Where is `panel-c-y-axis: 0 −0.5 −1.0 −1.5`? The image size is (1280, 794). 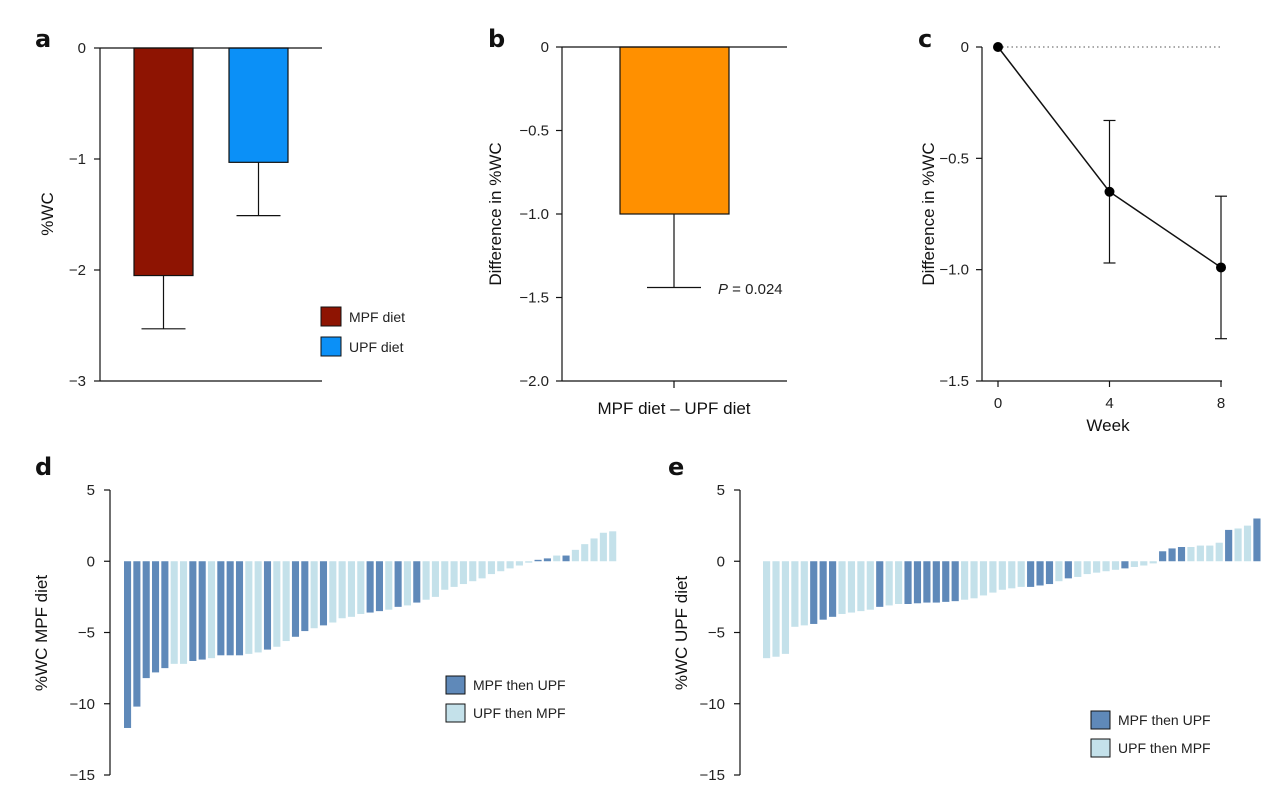
panel-c-y-axis: 0 −0.5 −1.0 −1.5 is located at coordinates (961, 214).